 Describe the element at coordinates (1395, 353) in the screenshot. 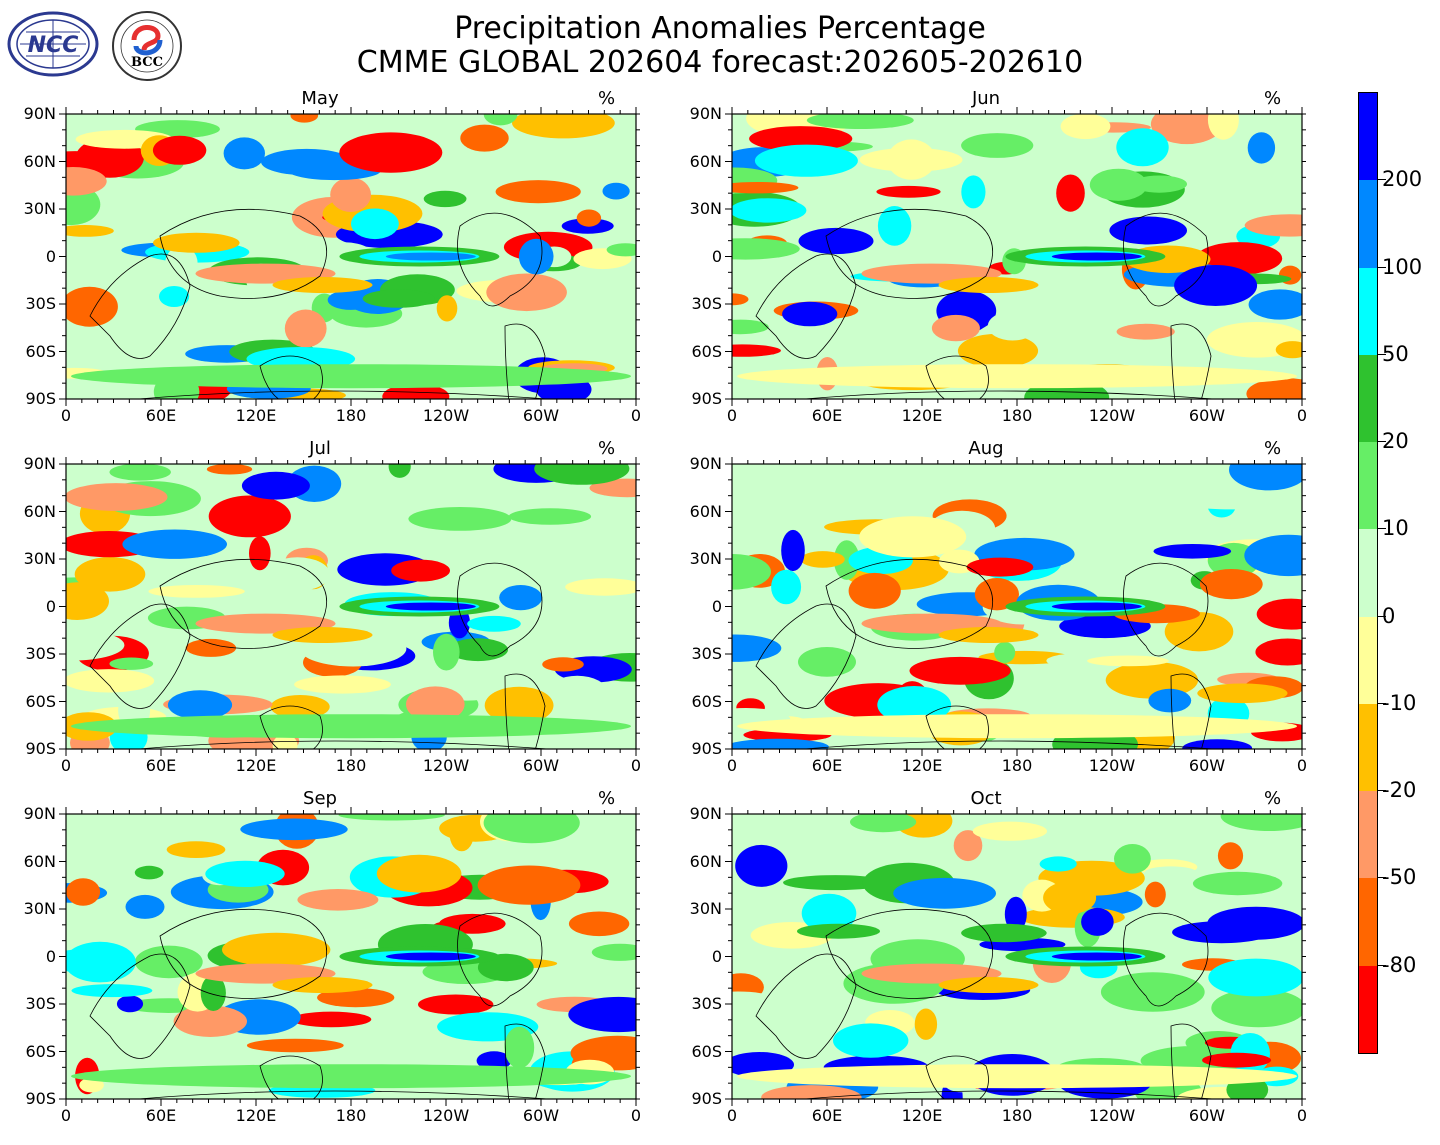

I see `colorbar-label: 50` at that location.